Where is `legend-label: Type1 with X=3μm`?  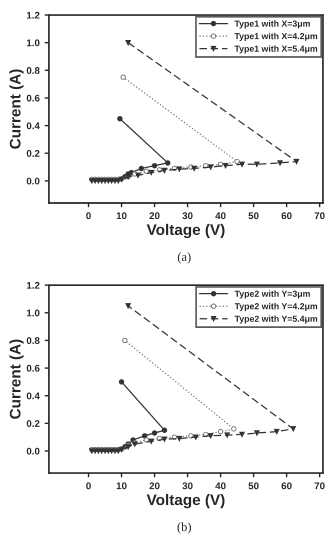
legend-label: Type1 with X=3μm is located at coordinates (272, 24).